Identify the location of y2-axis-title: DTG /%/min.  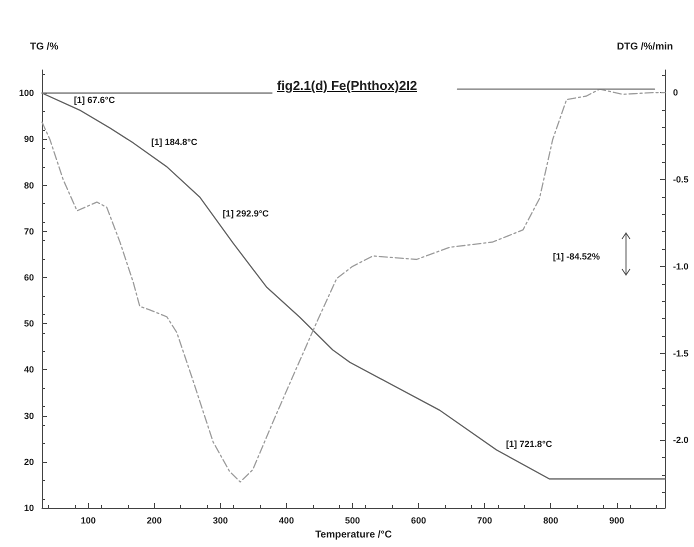
(644, 47).